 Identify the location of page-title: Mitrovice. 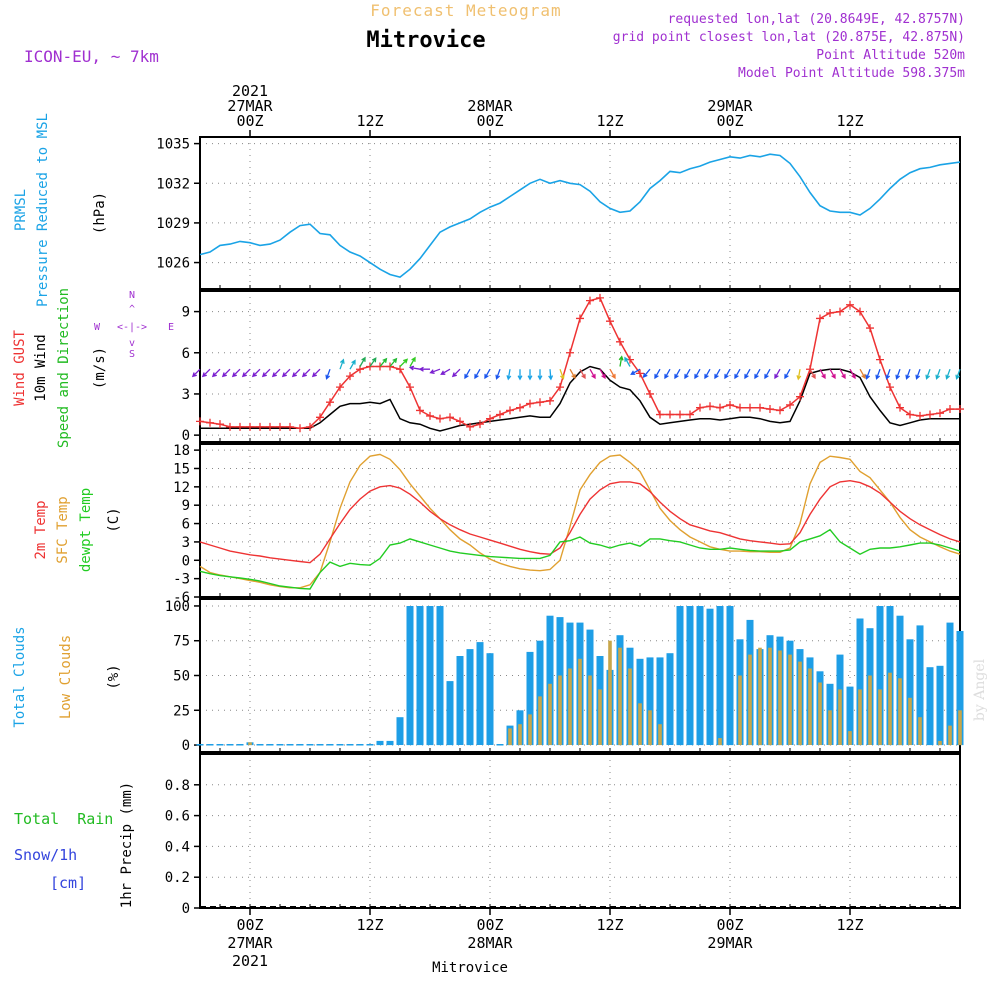
(425, 40).